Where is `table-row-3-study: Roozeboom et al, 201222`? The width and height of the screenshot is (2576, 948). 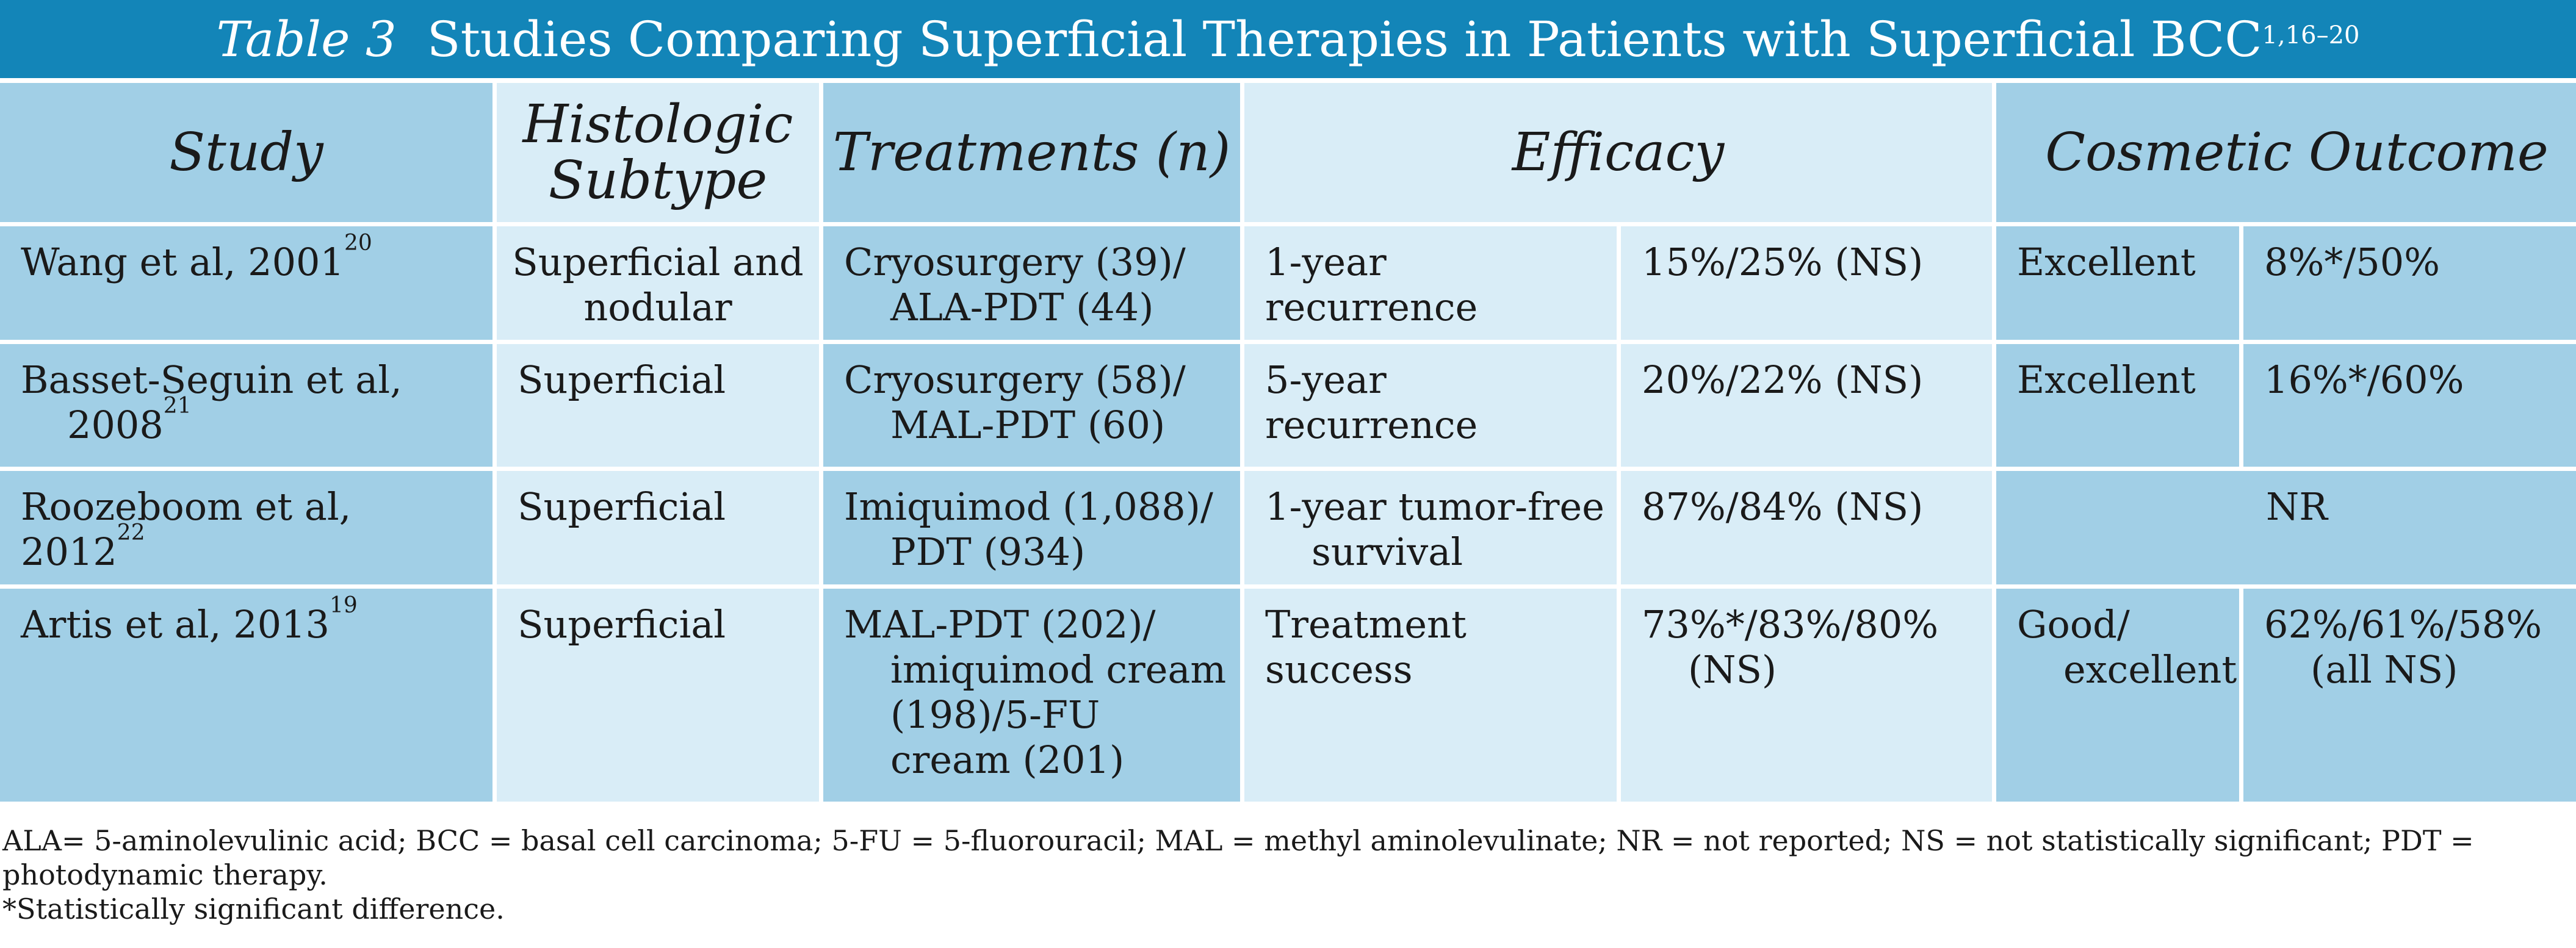
table-row-3-study: Roozeboom et al, 201222 is located at coordinates (246, 528).